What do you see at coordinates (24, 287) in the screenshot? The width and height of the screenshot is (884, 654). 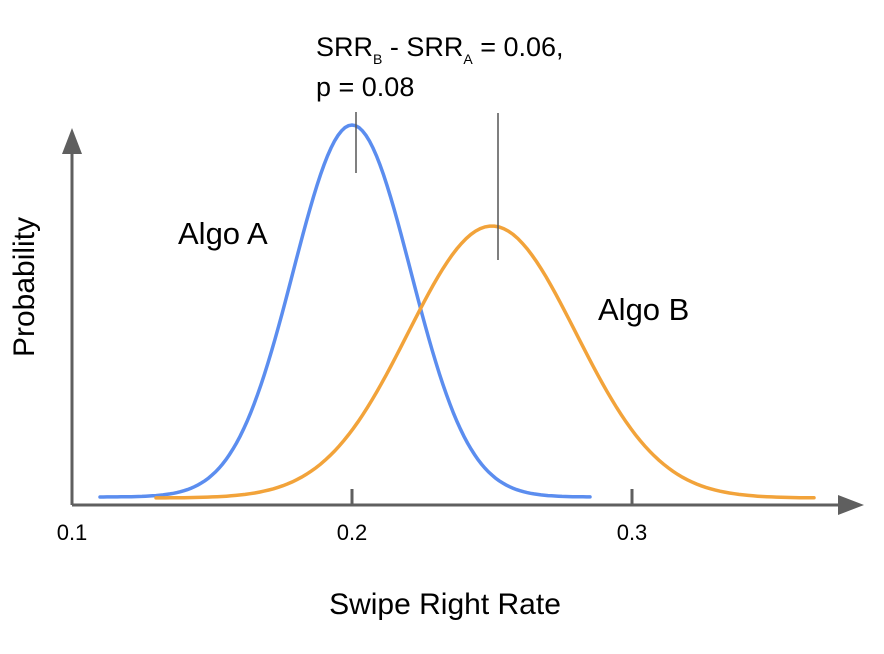 I see `y-axis-title: Probability` at bounding box center [24, 287].